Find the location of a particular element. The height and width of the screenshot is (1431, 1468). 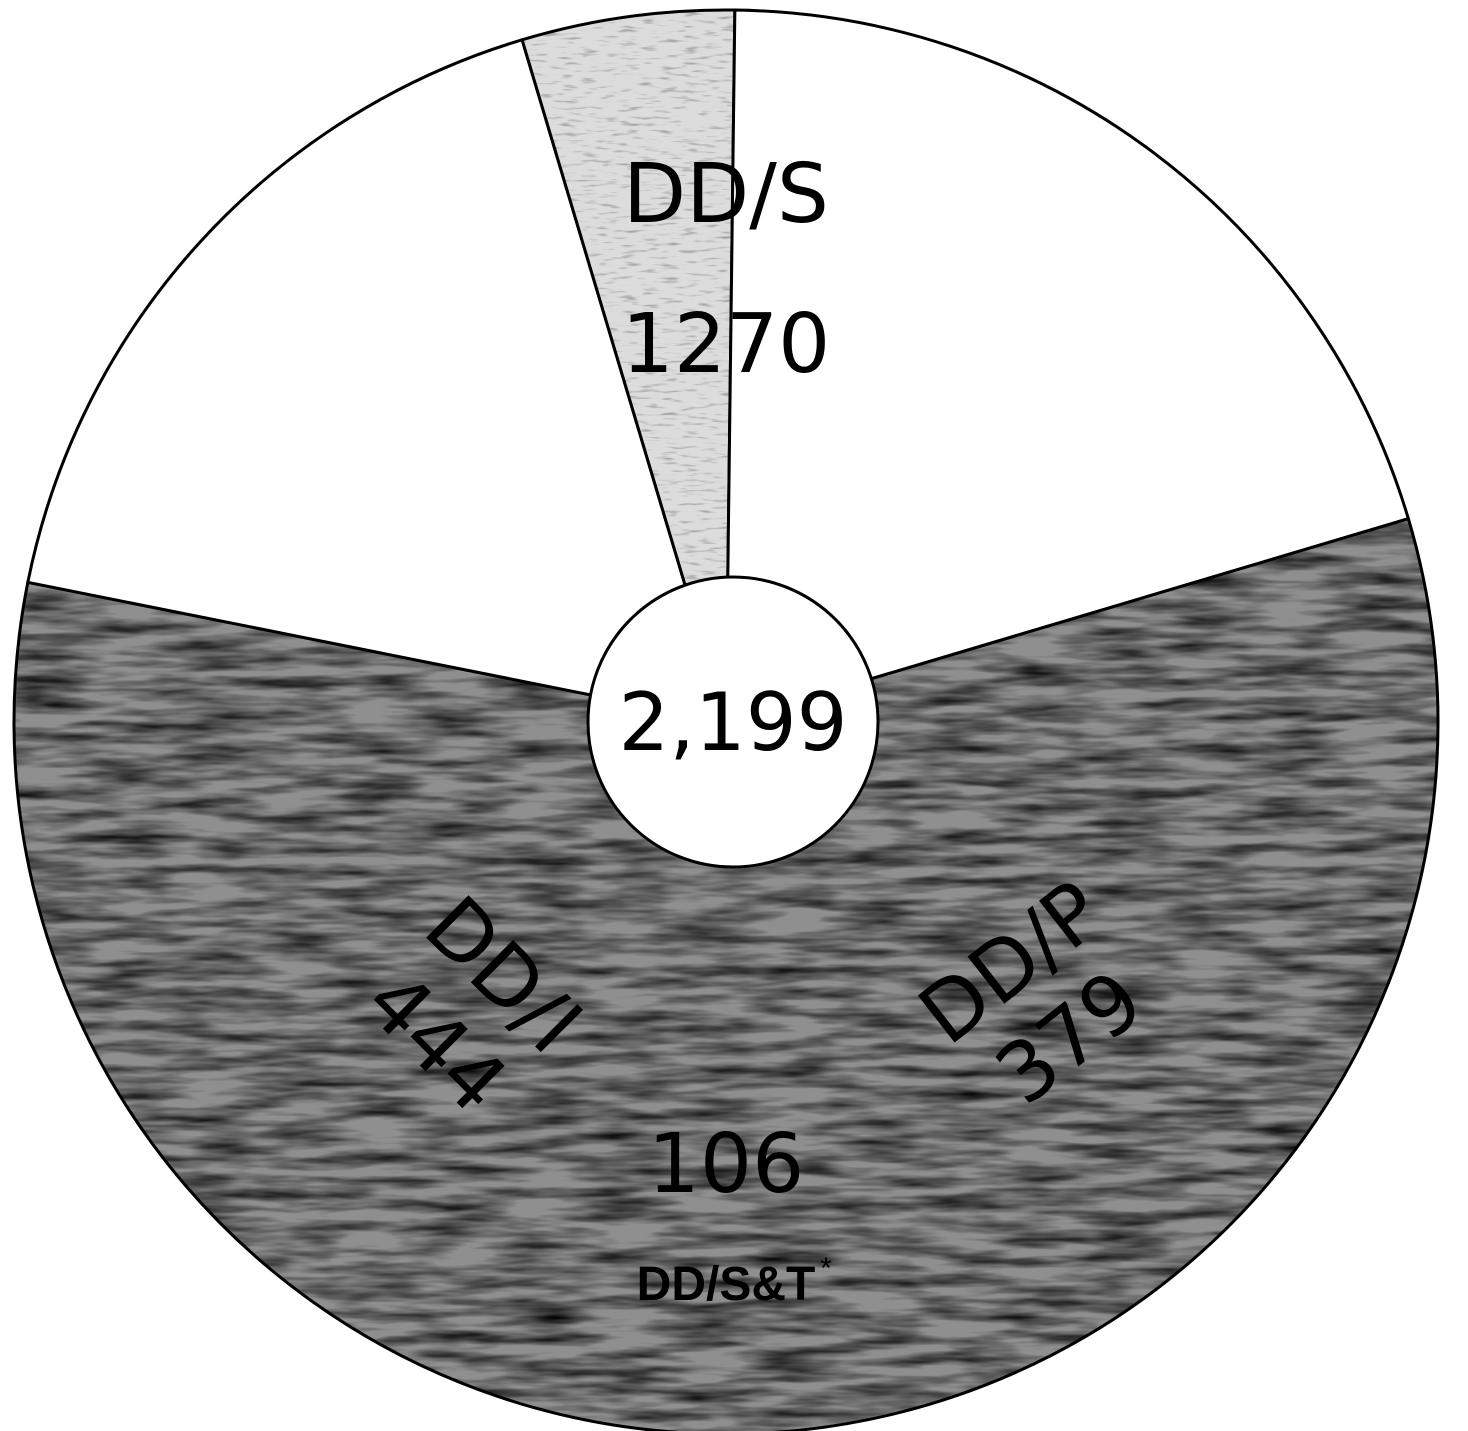

slice-texture-dd-s-t is located at coordinates (628, 366).